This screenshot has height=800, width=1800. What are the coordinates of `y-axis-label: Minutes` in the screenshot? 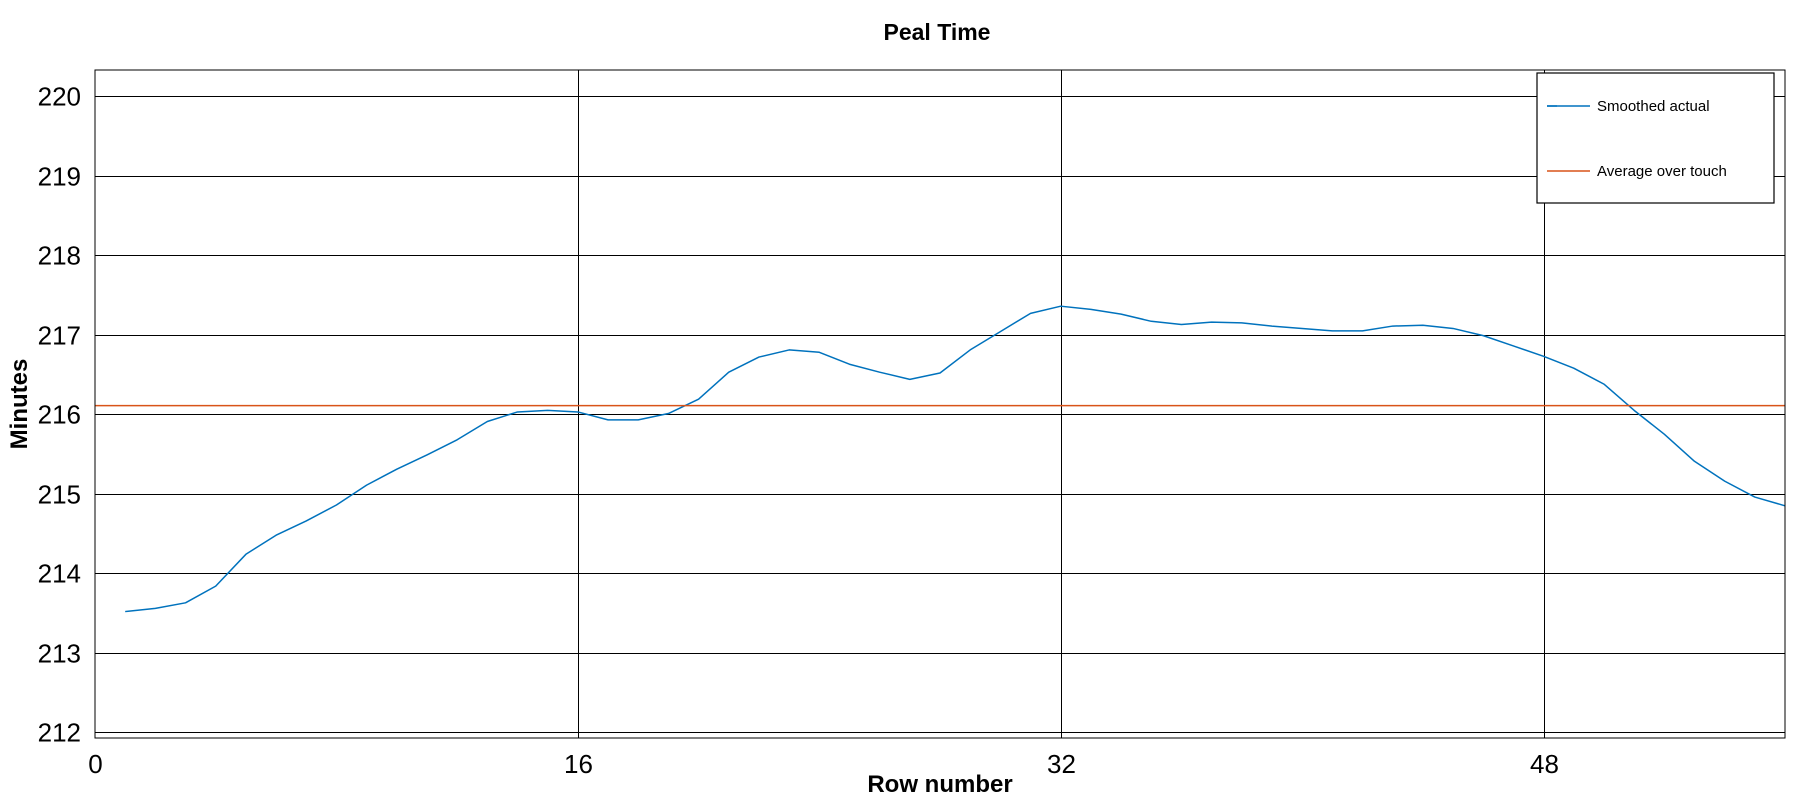 It's located at (19, 404).